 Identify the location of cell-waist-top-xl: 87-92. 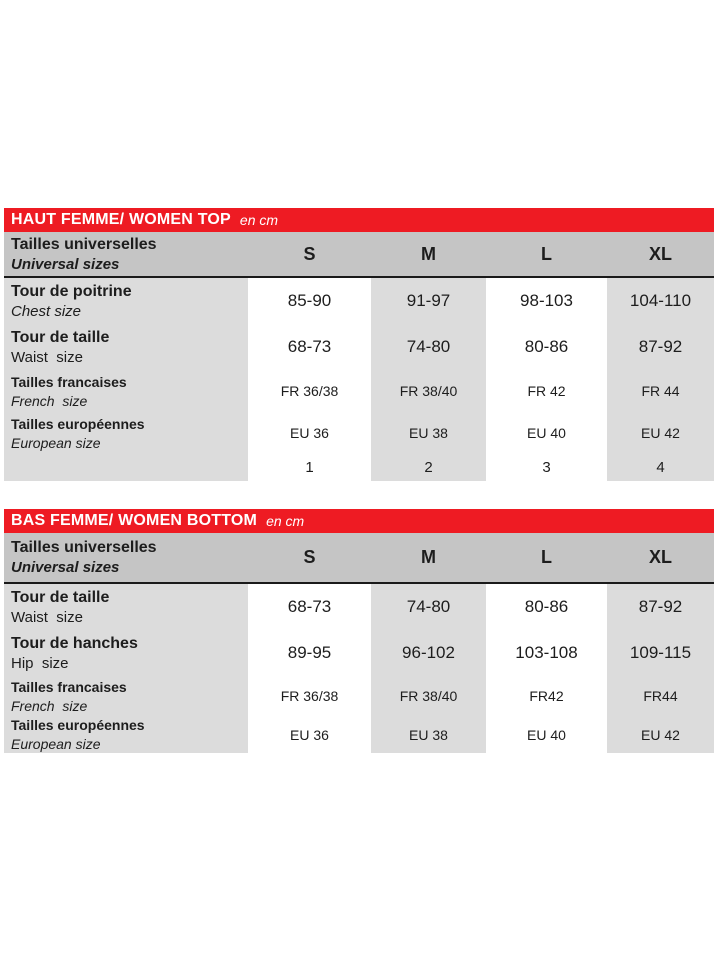
(660, 347).